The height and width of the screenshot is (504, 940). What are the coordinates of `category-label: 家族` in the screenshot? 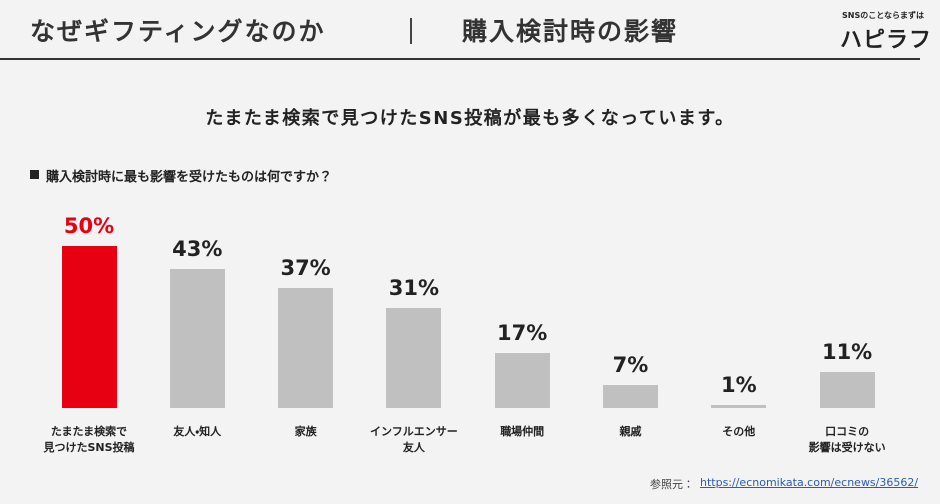 It's located at (305, 431).